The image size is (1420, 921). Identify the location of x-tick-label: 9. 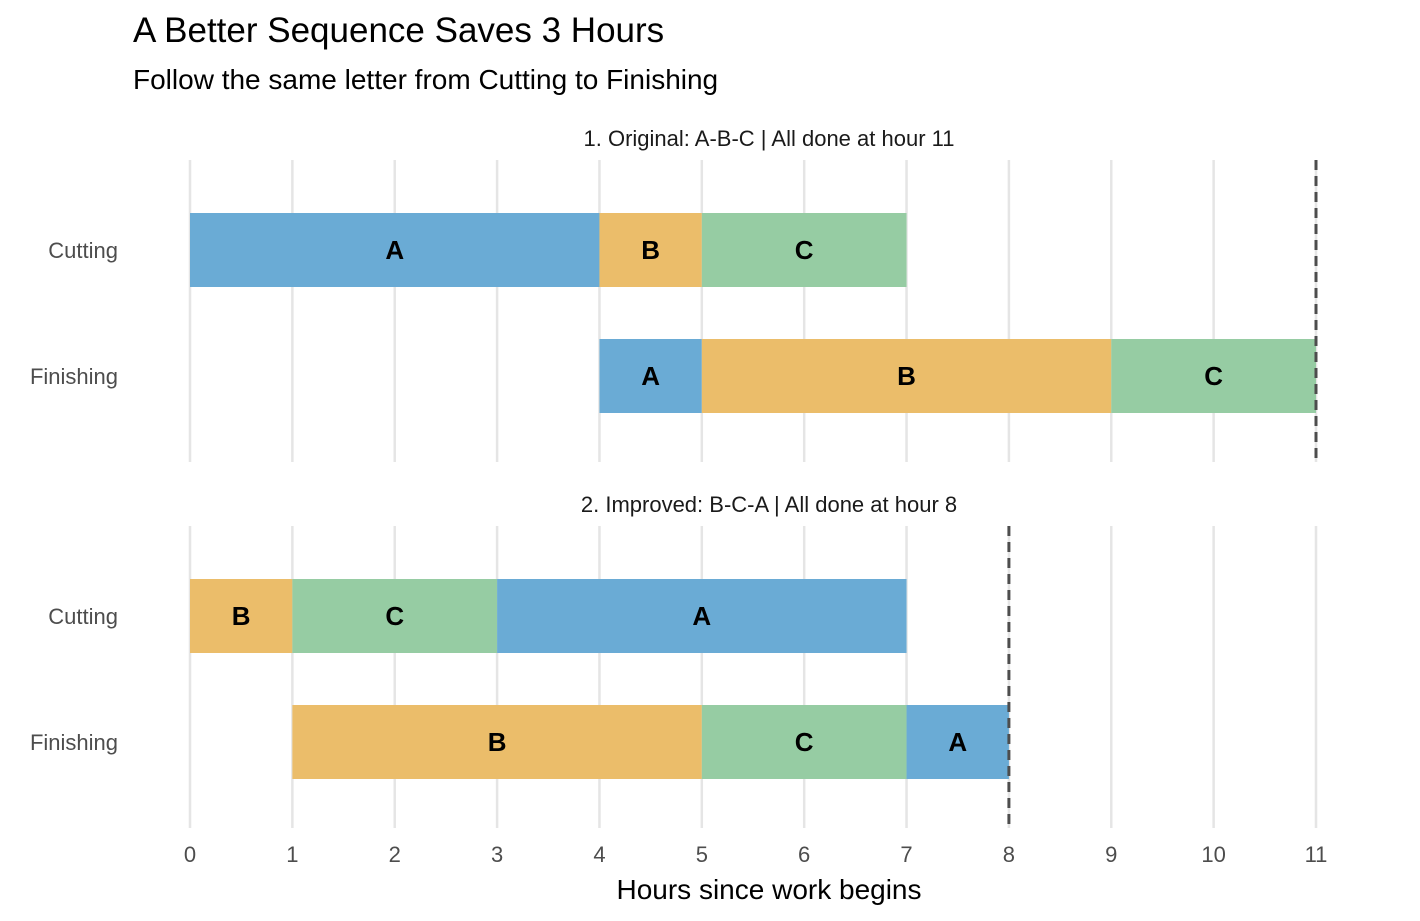
(1111, 854).